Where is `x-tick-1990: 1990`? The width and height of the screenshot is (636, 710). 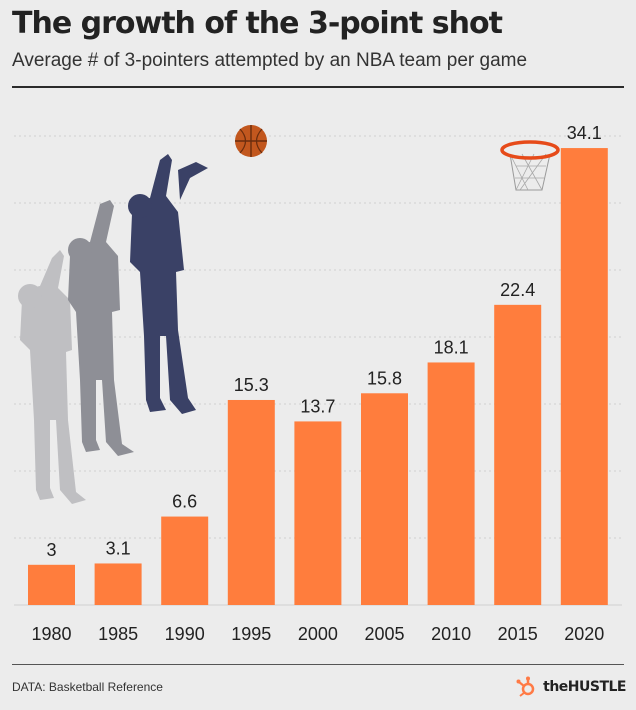
x-tick-1990: 1990 is located at coordinates (185, 634).